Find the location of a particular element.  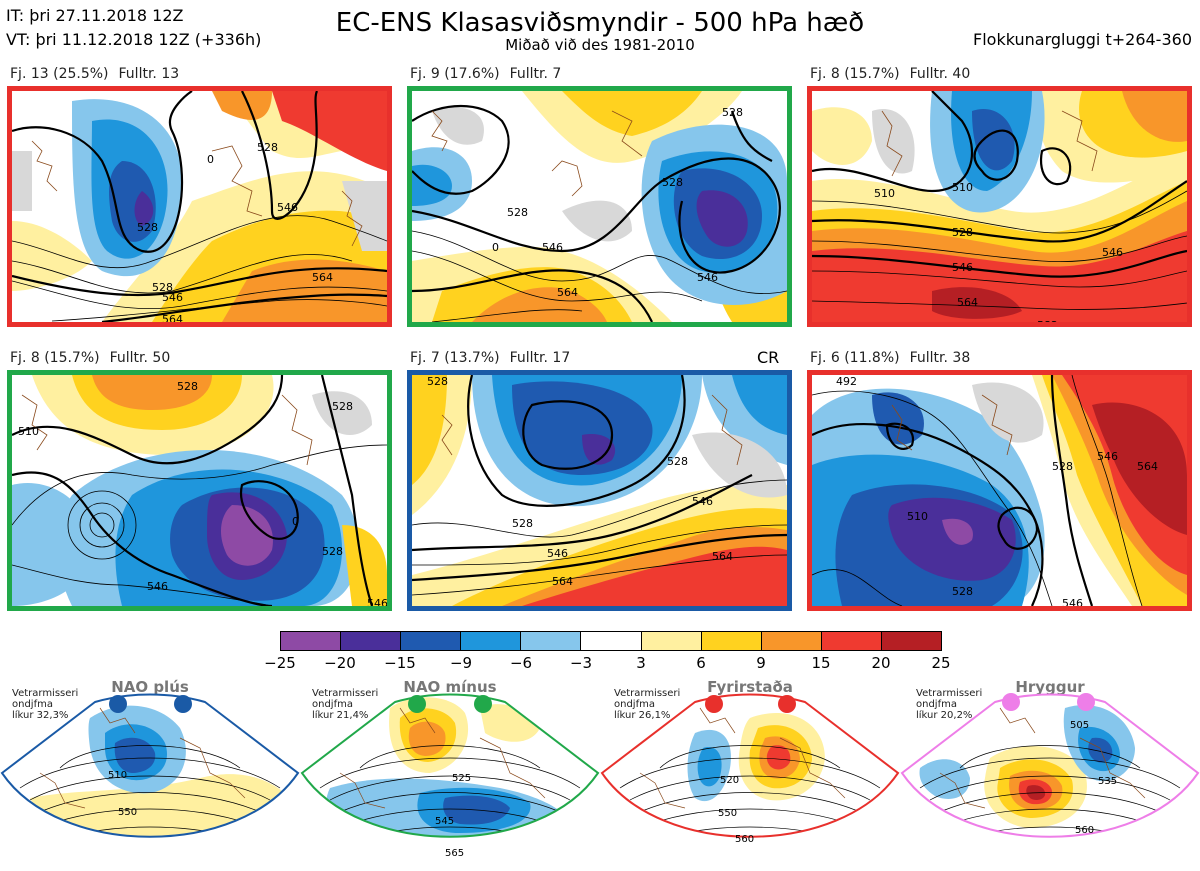

colorbar-tick: −15 is located at coordinates (400, 663).